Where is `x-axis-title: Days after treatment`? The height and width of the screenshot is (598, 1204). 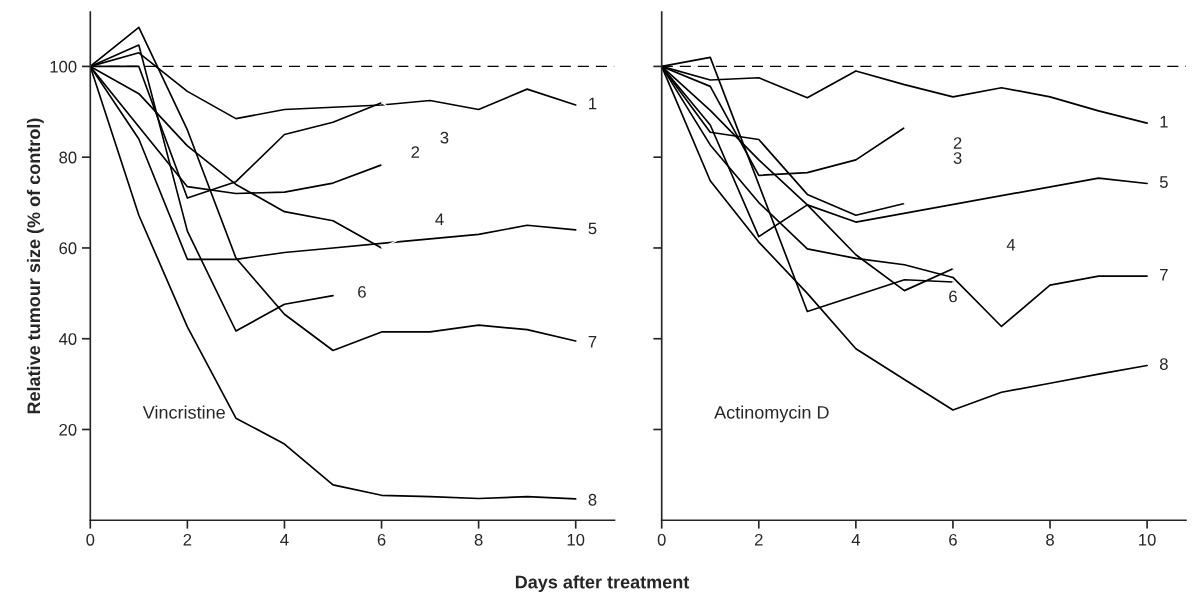 x-axis-title: Days after treatment is located at coordinates (602, 584).